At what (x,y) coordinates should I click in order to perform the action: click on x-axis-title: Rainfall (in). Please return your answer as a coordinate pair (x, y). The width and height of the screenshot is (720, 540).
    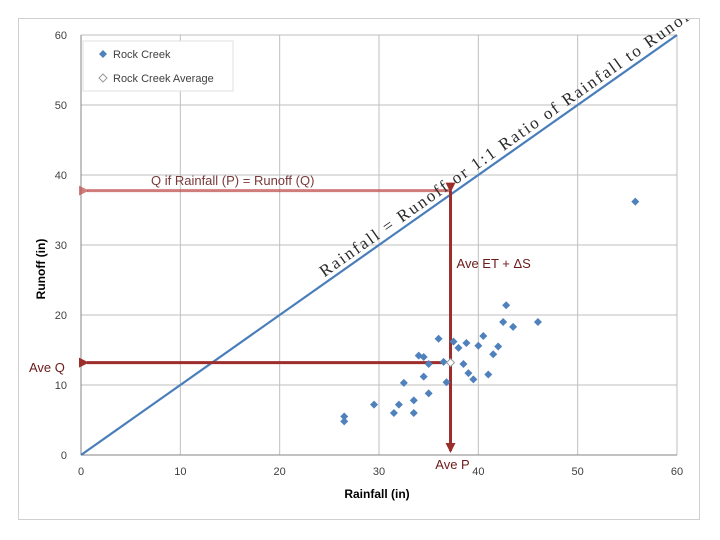
    Looking at the image, I should click on (376, 494).